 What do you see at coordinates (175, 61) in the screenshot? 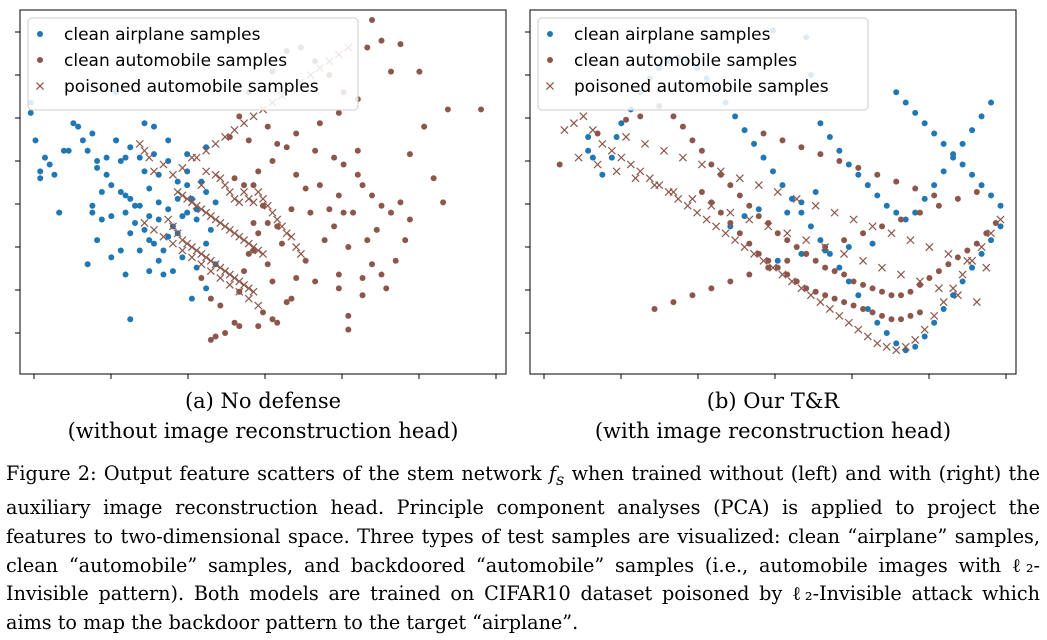
I see `legend-label: clean automobile samples` at bounding box center [175, 61].